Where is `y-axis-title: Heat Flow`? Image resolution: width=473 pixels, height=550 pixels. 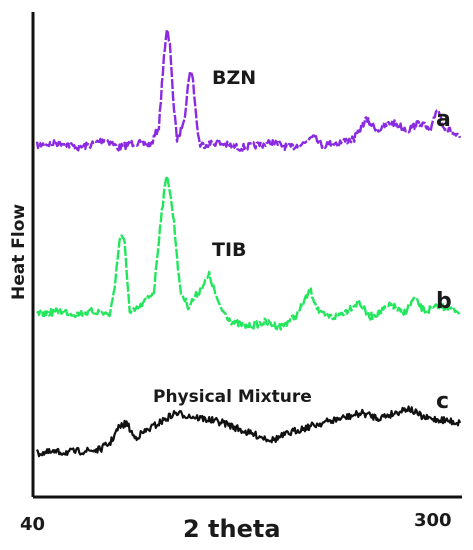 y-axis-title: Heat Flow is located at coordinates (19, 252).